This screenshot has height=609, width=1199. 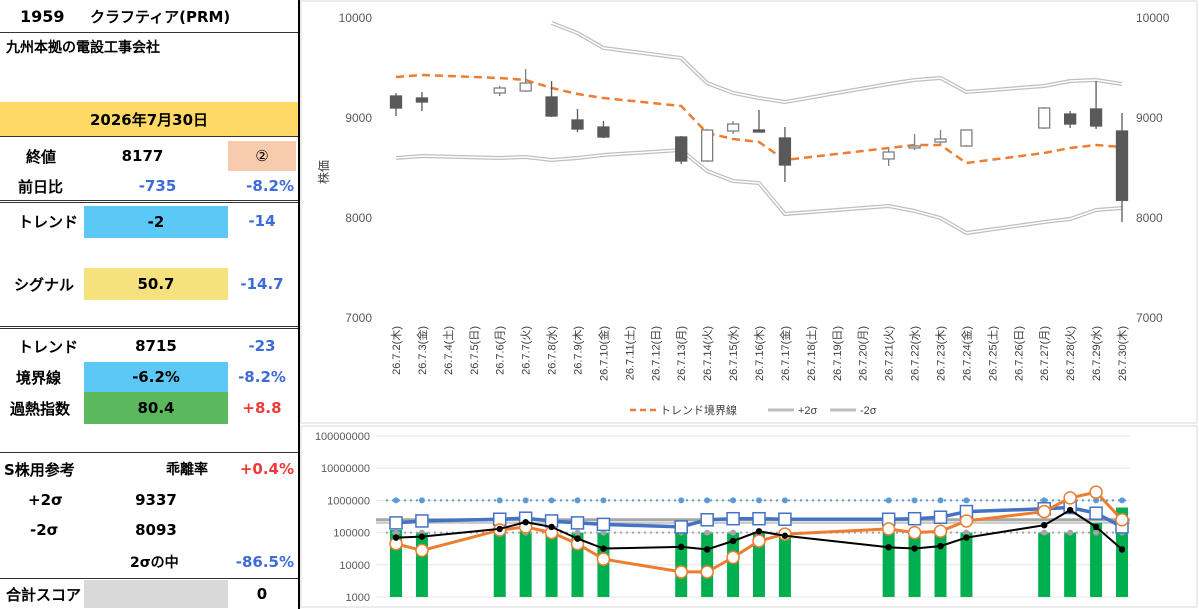 I want to click on vol-y-tick: 1000000, so click(x=348, y=501).